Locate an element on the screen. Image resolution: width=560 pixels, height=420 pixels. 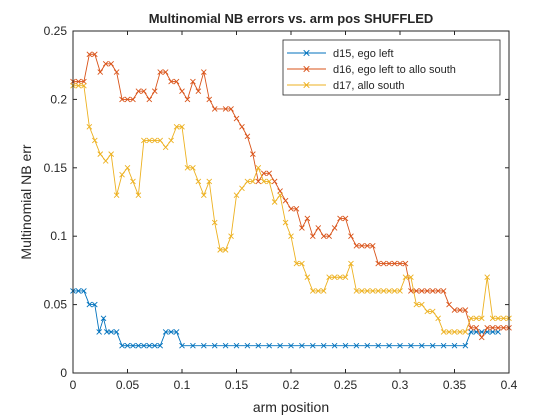
legend-marker-d16 is located at coordinates (306, 69).